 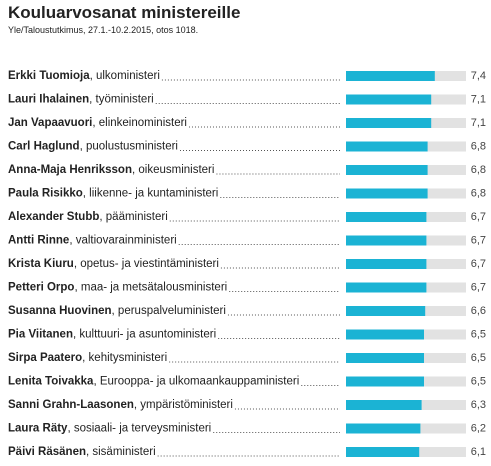 I want to click on minister-name: Erkki Tuomioja, so click(x=49, y=76).